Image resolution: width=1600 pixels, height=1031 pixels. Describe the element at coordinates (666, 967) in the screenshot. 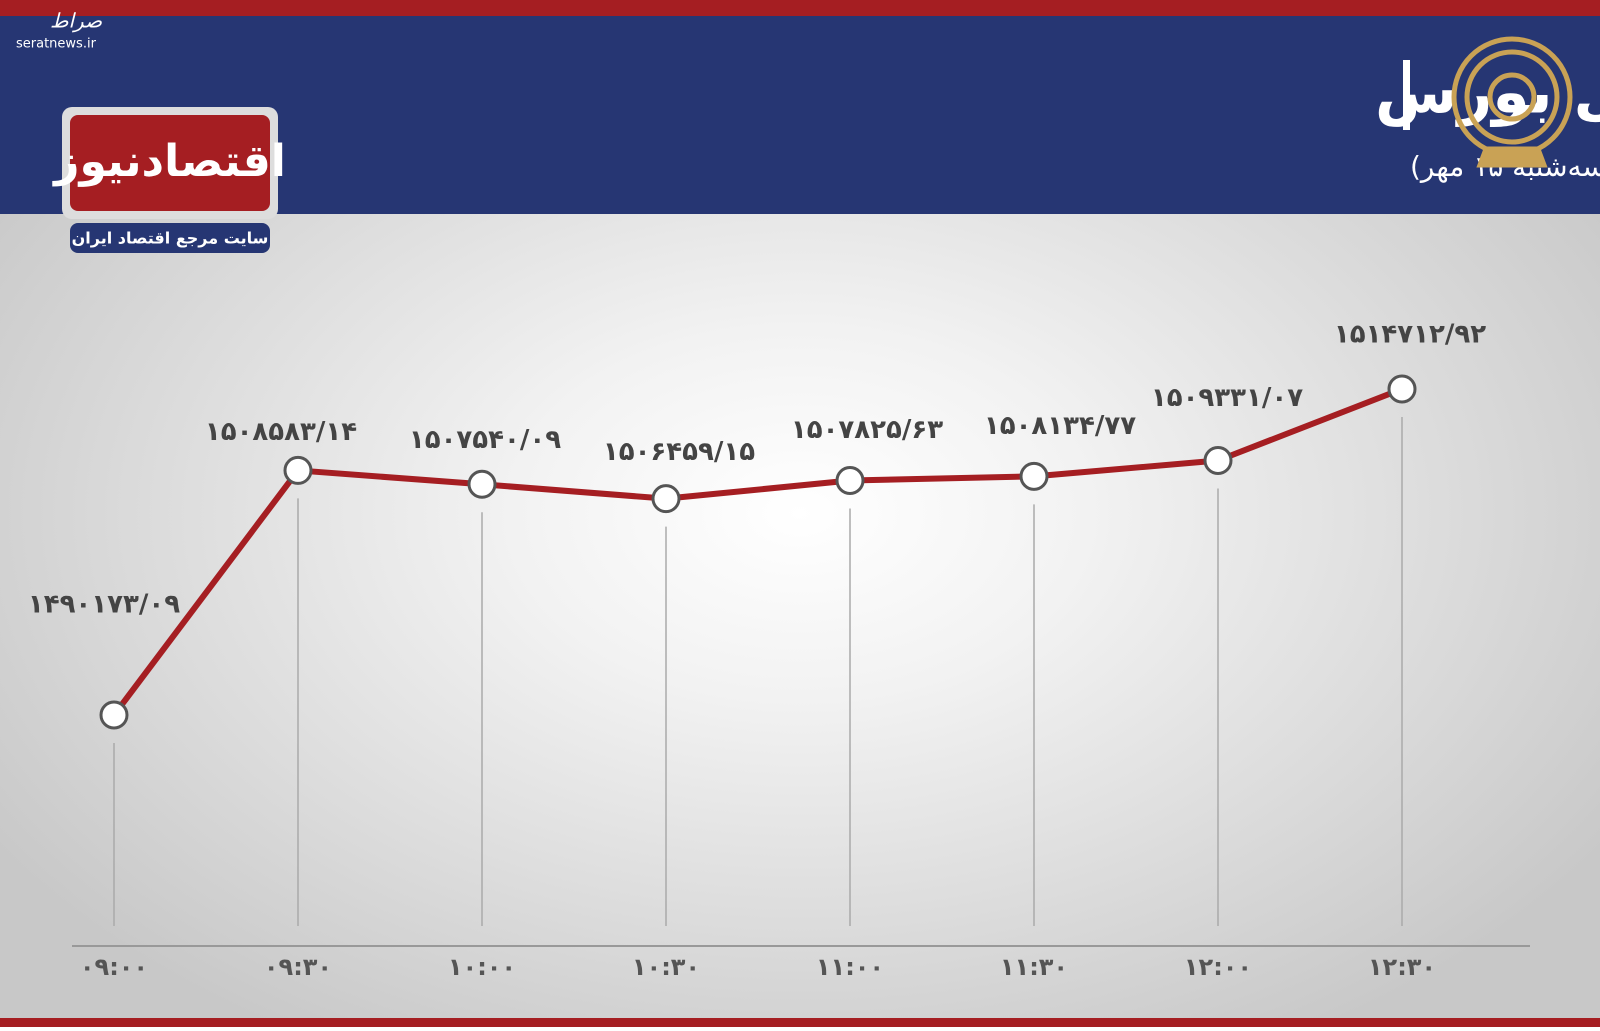

I see `x-tick-label: ۱۰:۳۰` at that location.